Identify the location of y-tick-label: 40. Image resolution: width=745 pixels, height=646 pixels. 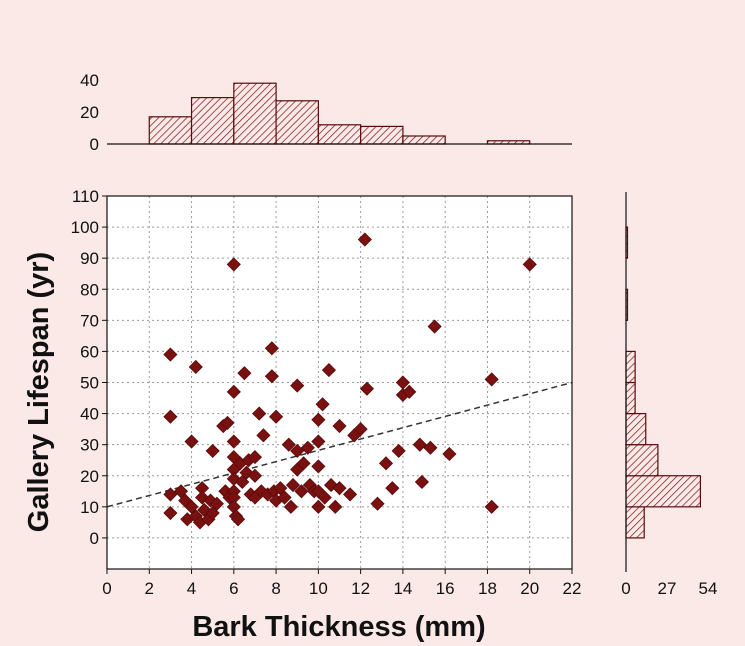
(89, 414).